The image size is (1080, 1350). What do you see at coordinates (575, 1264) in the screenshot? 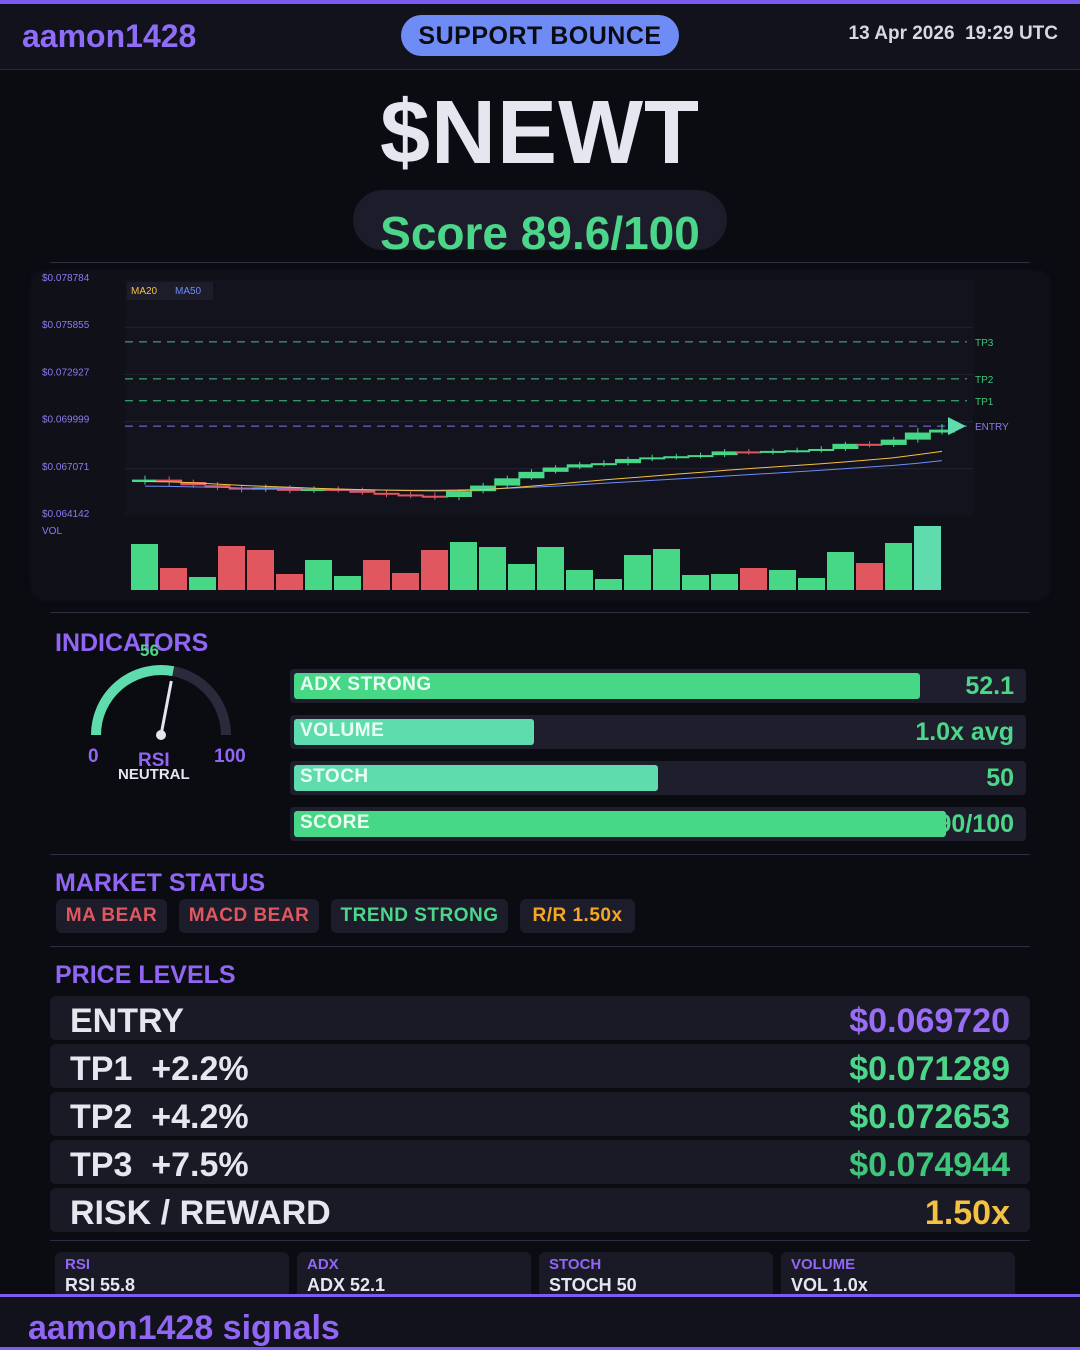
I see `mini-stat-title: STOCH` at bounding box center [575, 1264].